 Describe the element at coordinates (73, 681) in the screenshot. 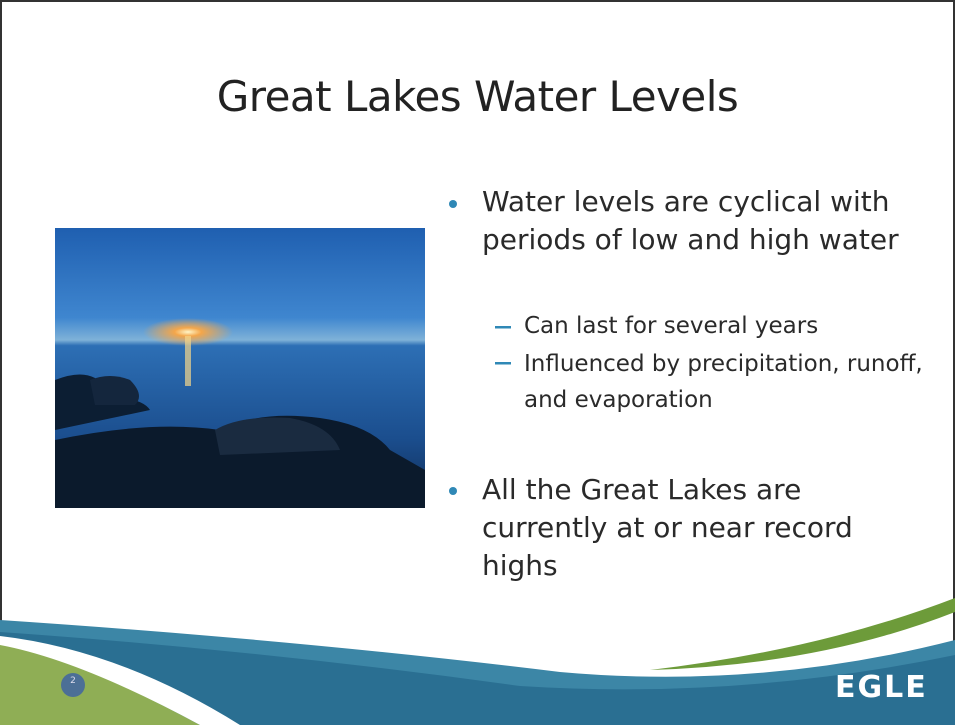

I see `page-number: 2` at that location.